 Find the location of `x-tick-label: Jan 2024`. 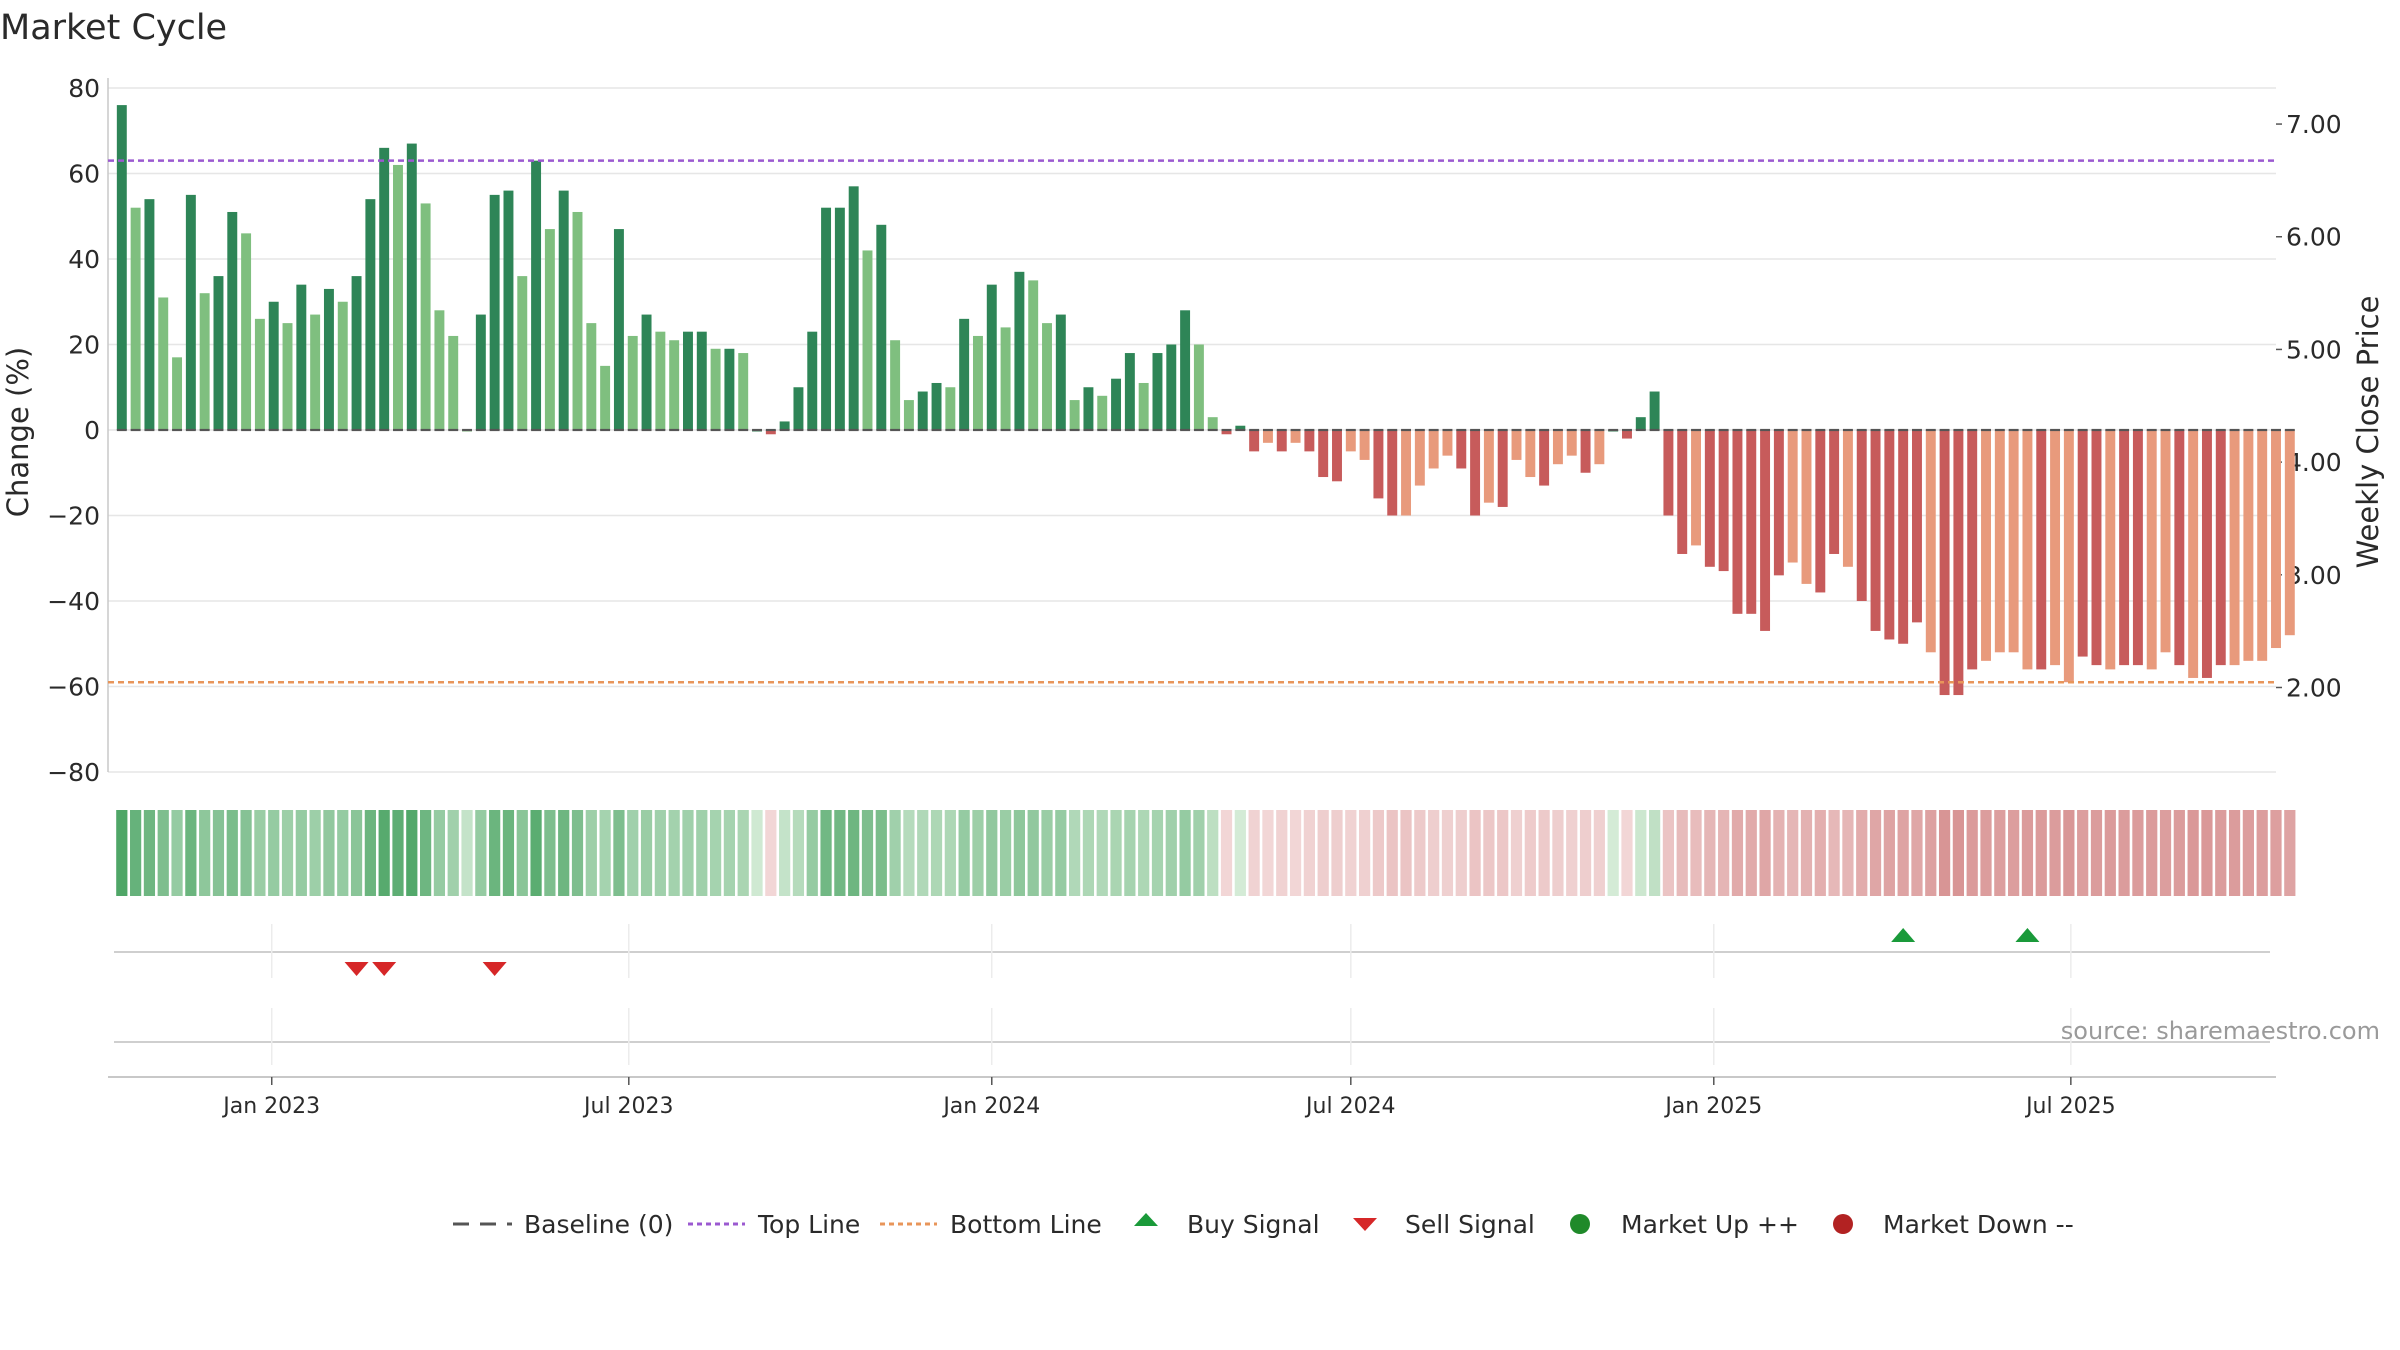

x-tick-label: Jan 2024 is located at coordinates (990, 1106).